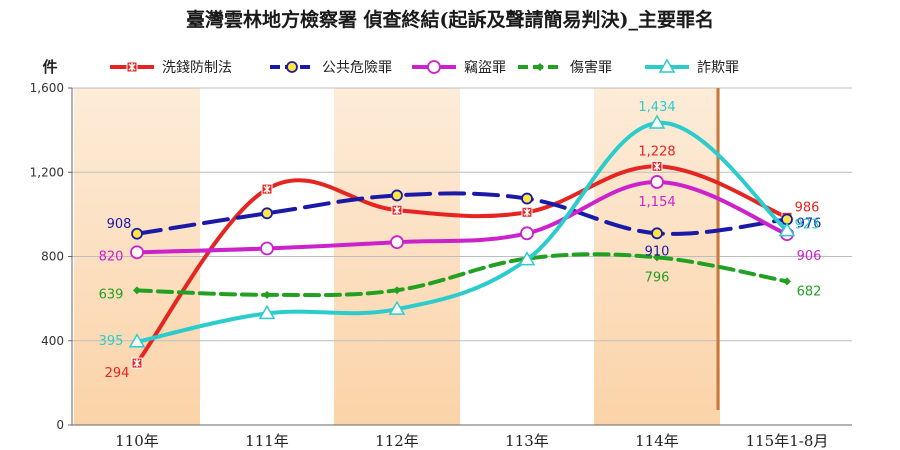 This screenshot has width=900, height=450. I want to click on x-tick-label: 115年1-8月, so click(787, 441).